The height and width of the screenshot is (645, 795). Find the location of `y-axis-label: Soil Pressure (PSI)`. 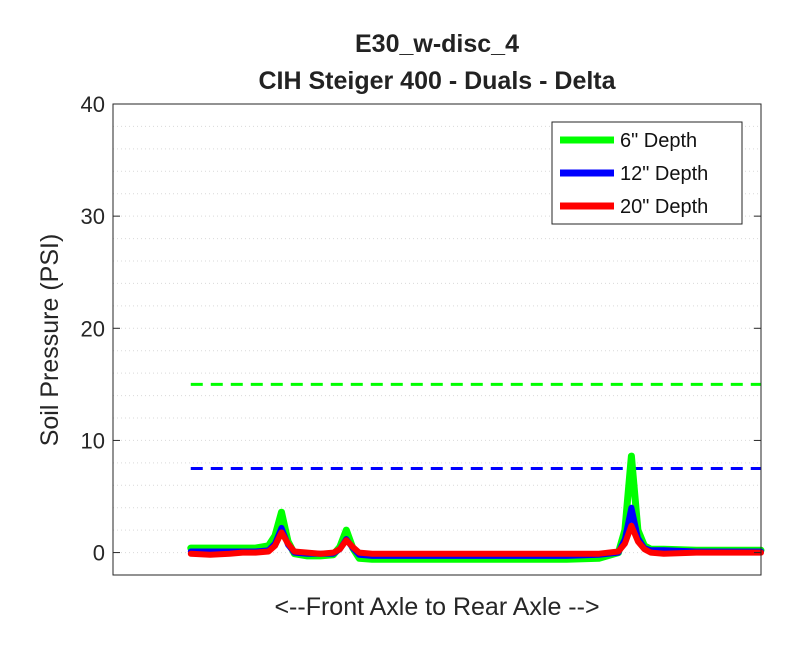

y-axis-label: Soil Pressure (PSI) is located at coordinates (50, 340).